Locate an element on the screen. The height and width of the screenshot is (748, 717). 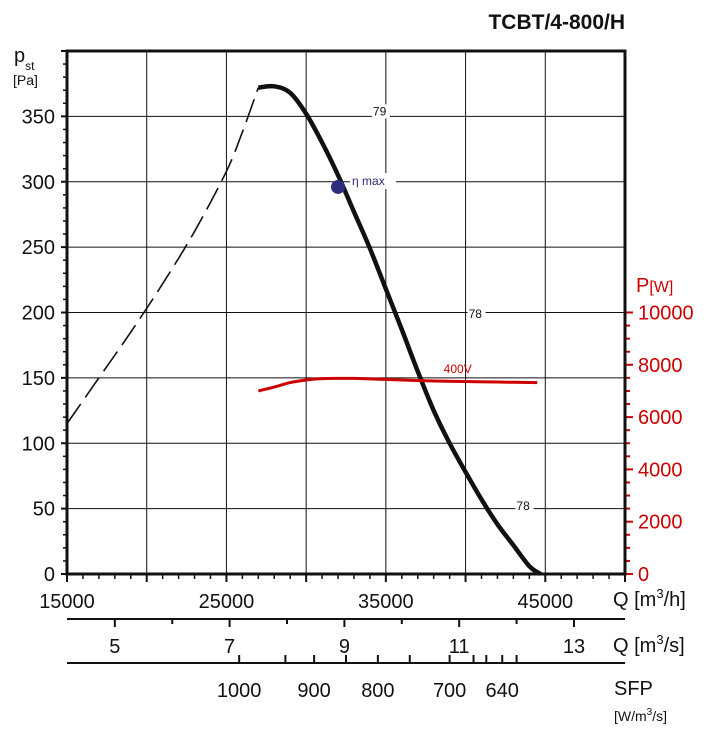
eta-max-label-bg is located at coordinates (373, 180).